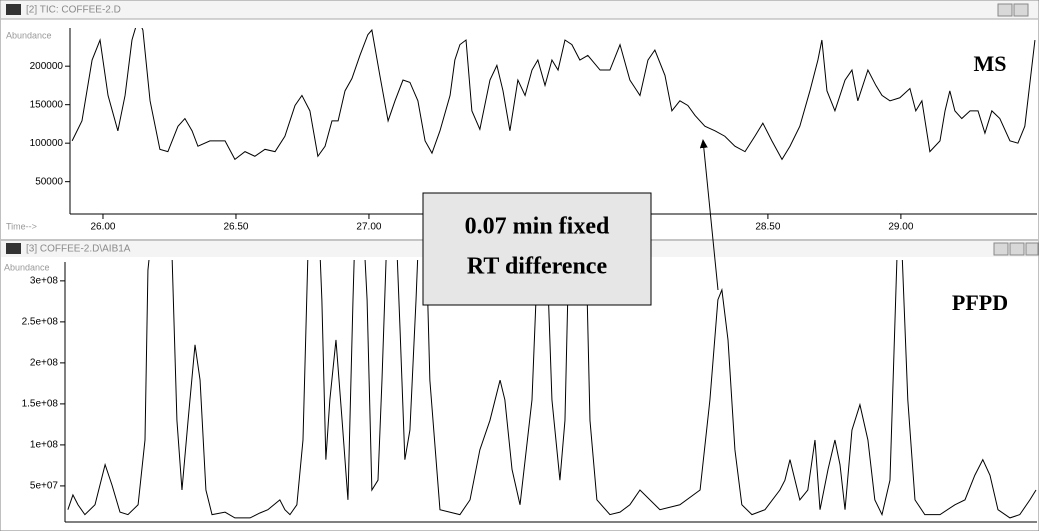  Describe the element at coordinates (537, 227) in the screenshot. I see `annotation-text: 0.07 min fixed` at that location.